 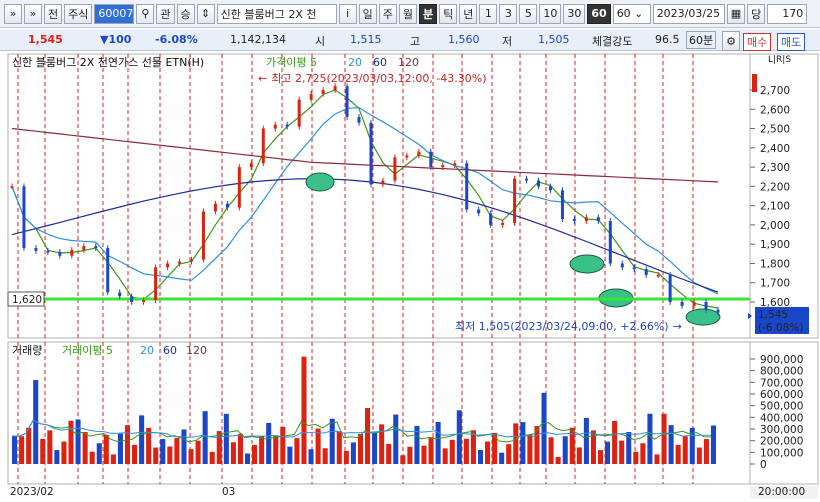 What do you see at coordinates (731, 41) in the screenshot?
I see `gear-icon: ⚙` at bounding box center [731, 41].